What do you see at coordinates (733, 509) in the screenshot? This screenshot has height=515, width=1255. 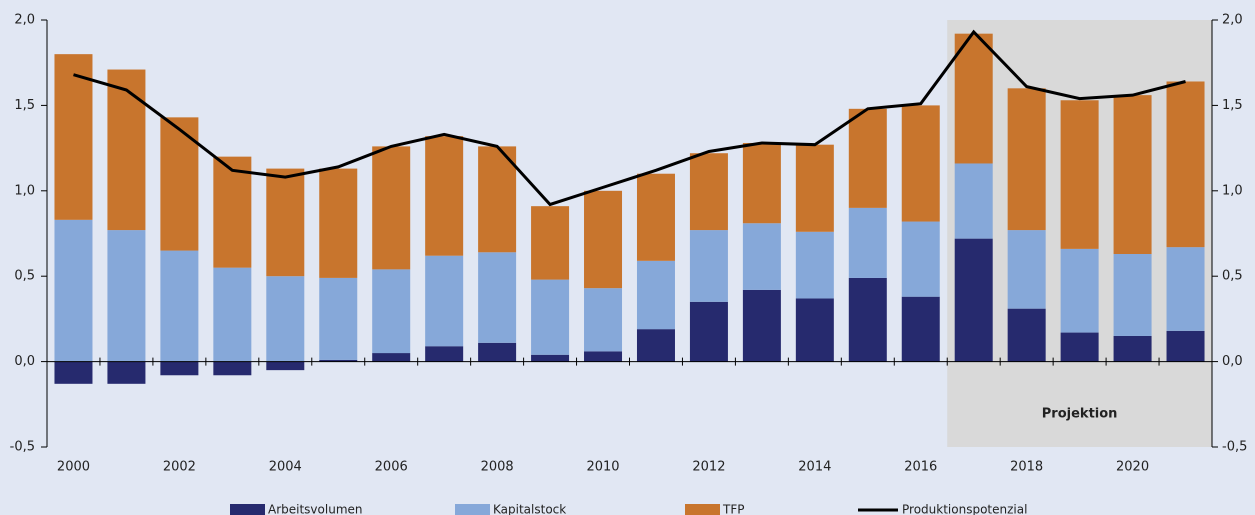 I see `legend-label: TFP` at bounding box center [733, 509].